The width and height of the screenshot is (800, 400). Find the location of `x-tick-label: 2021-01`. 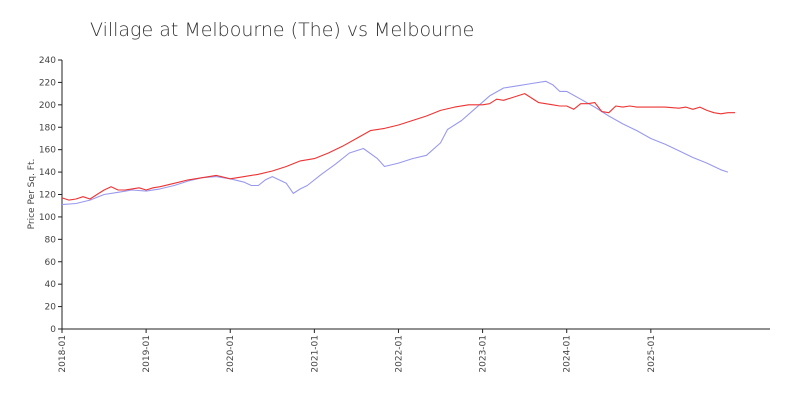

x-tick-label: 2021-01 is located at coordinates (315, 354).